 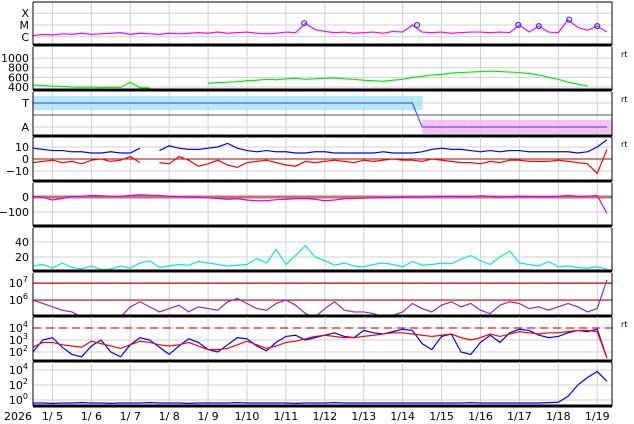 I want to click on y-tick-label: 20, so click(x=22, y=257).